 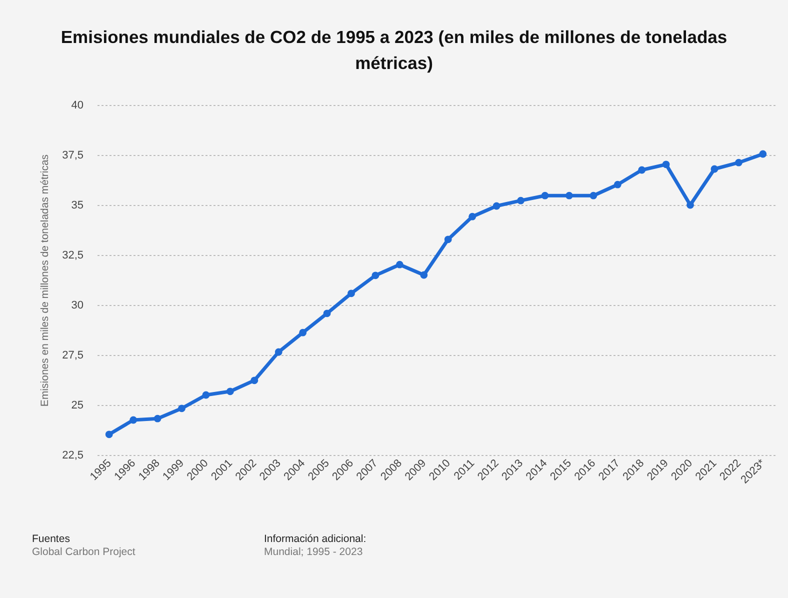 What do you see at coordinates (394, 50) in the screenshot?
I see `chart-title: Emisiones mundiales de CO2 de 1995 a 2023 (en miles de millones de toneladas métricas)` at bounding box center [394, 50].